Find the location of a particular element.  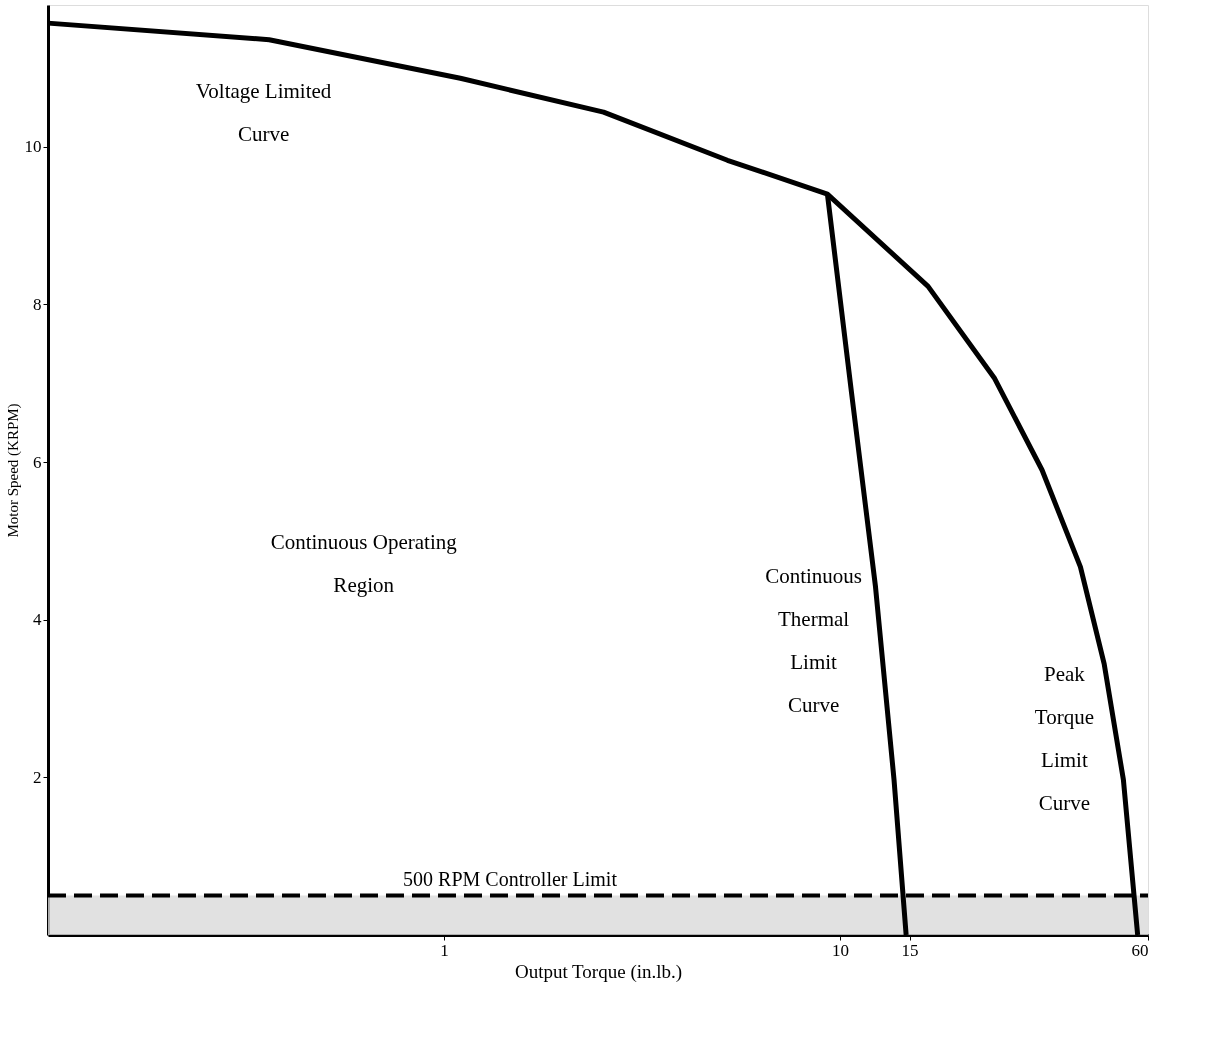

x-axis-title: Output Torque (in.lb.) is located at coordinates (598, 971).